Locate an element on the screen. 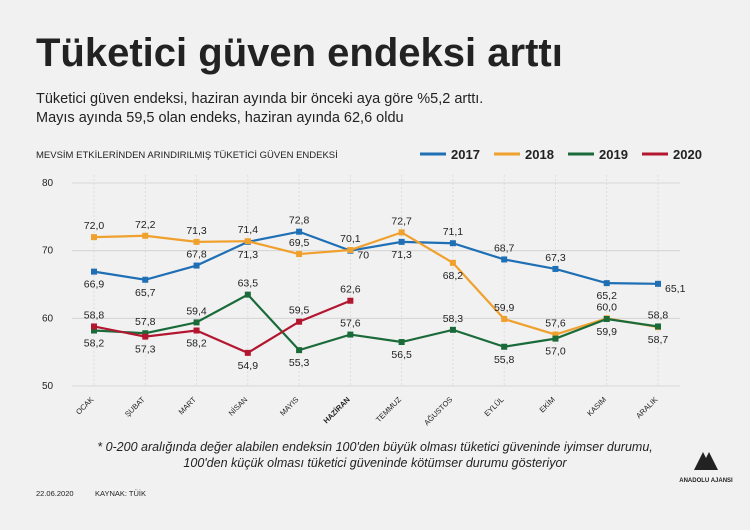  x-tick-label: ŞUBAT is located at coordinates (135, 407).